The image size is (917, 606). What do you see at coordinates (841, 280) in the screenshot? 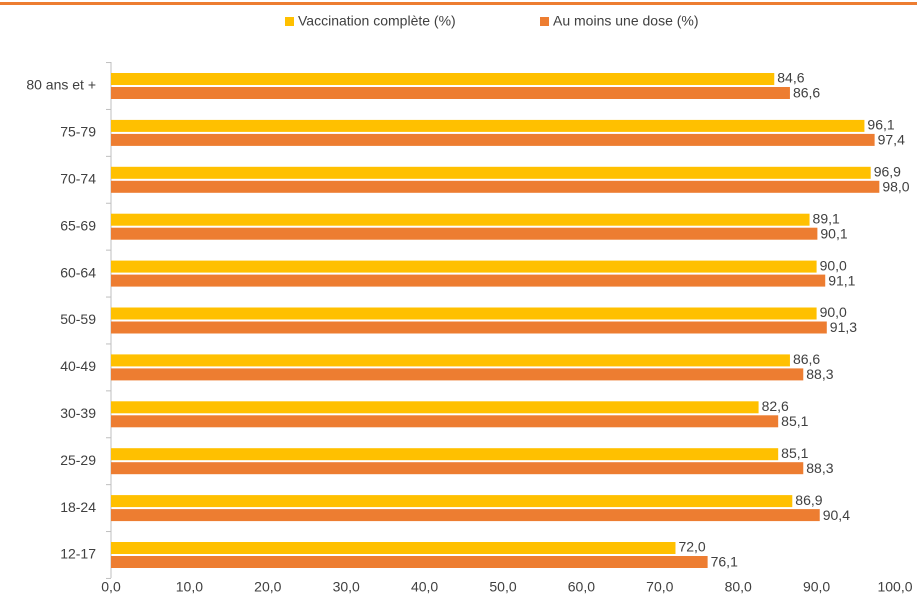
I see `data-label: 91,1` at bounding box center [841, 280].